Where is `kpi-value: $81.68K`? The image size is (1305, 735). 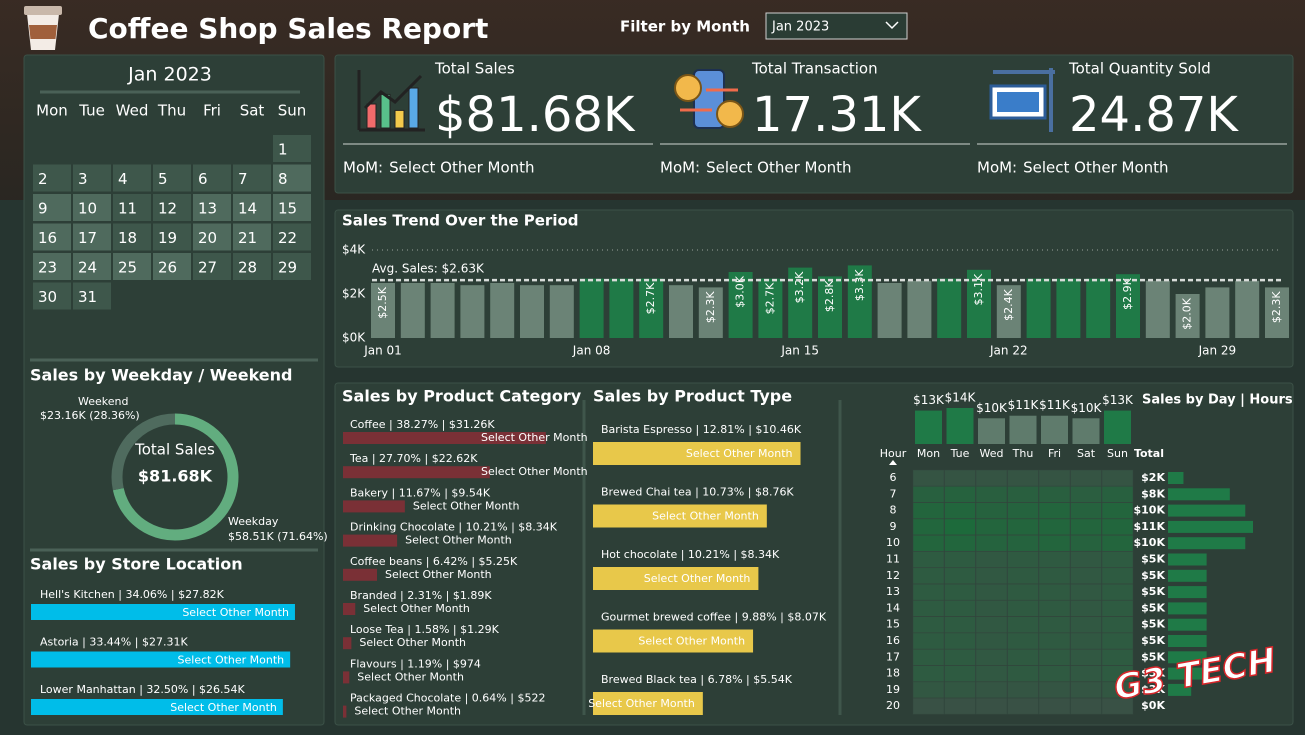
kpi-value: $81.68K is located at coordinates (535, 115).